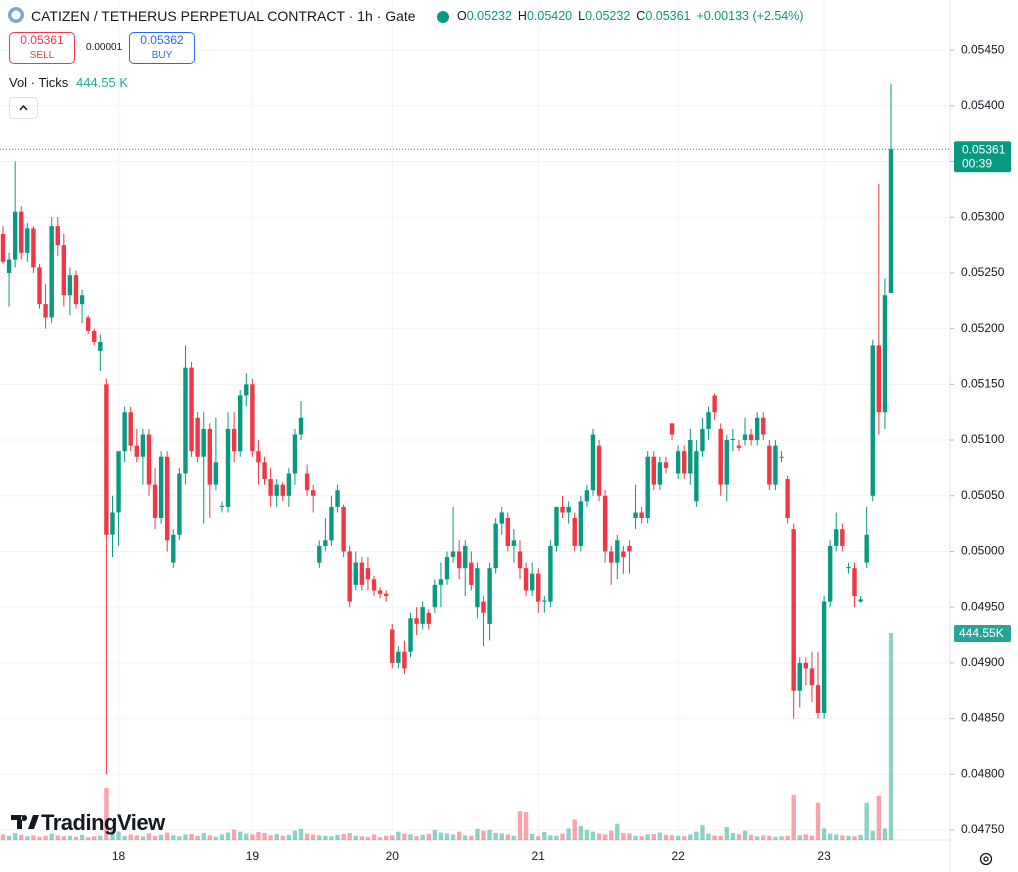 The height and width of the screenshot is (872, 1018). I want to click on sell-button: 0.05361 SELL, so click(42, 48).